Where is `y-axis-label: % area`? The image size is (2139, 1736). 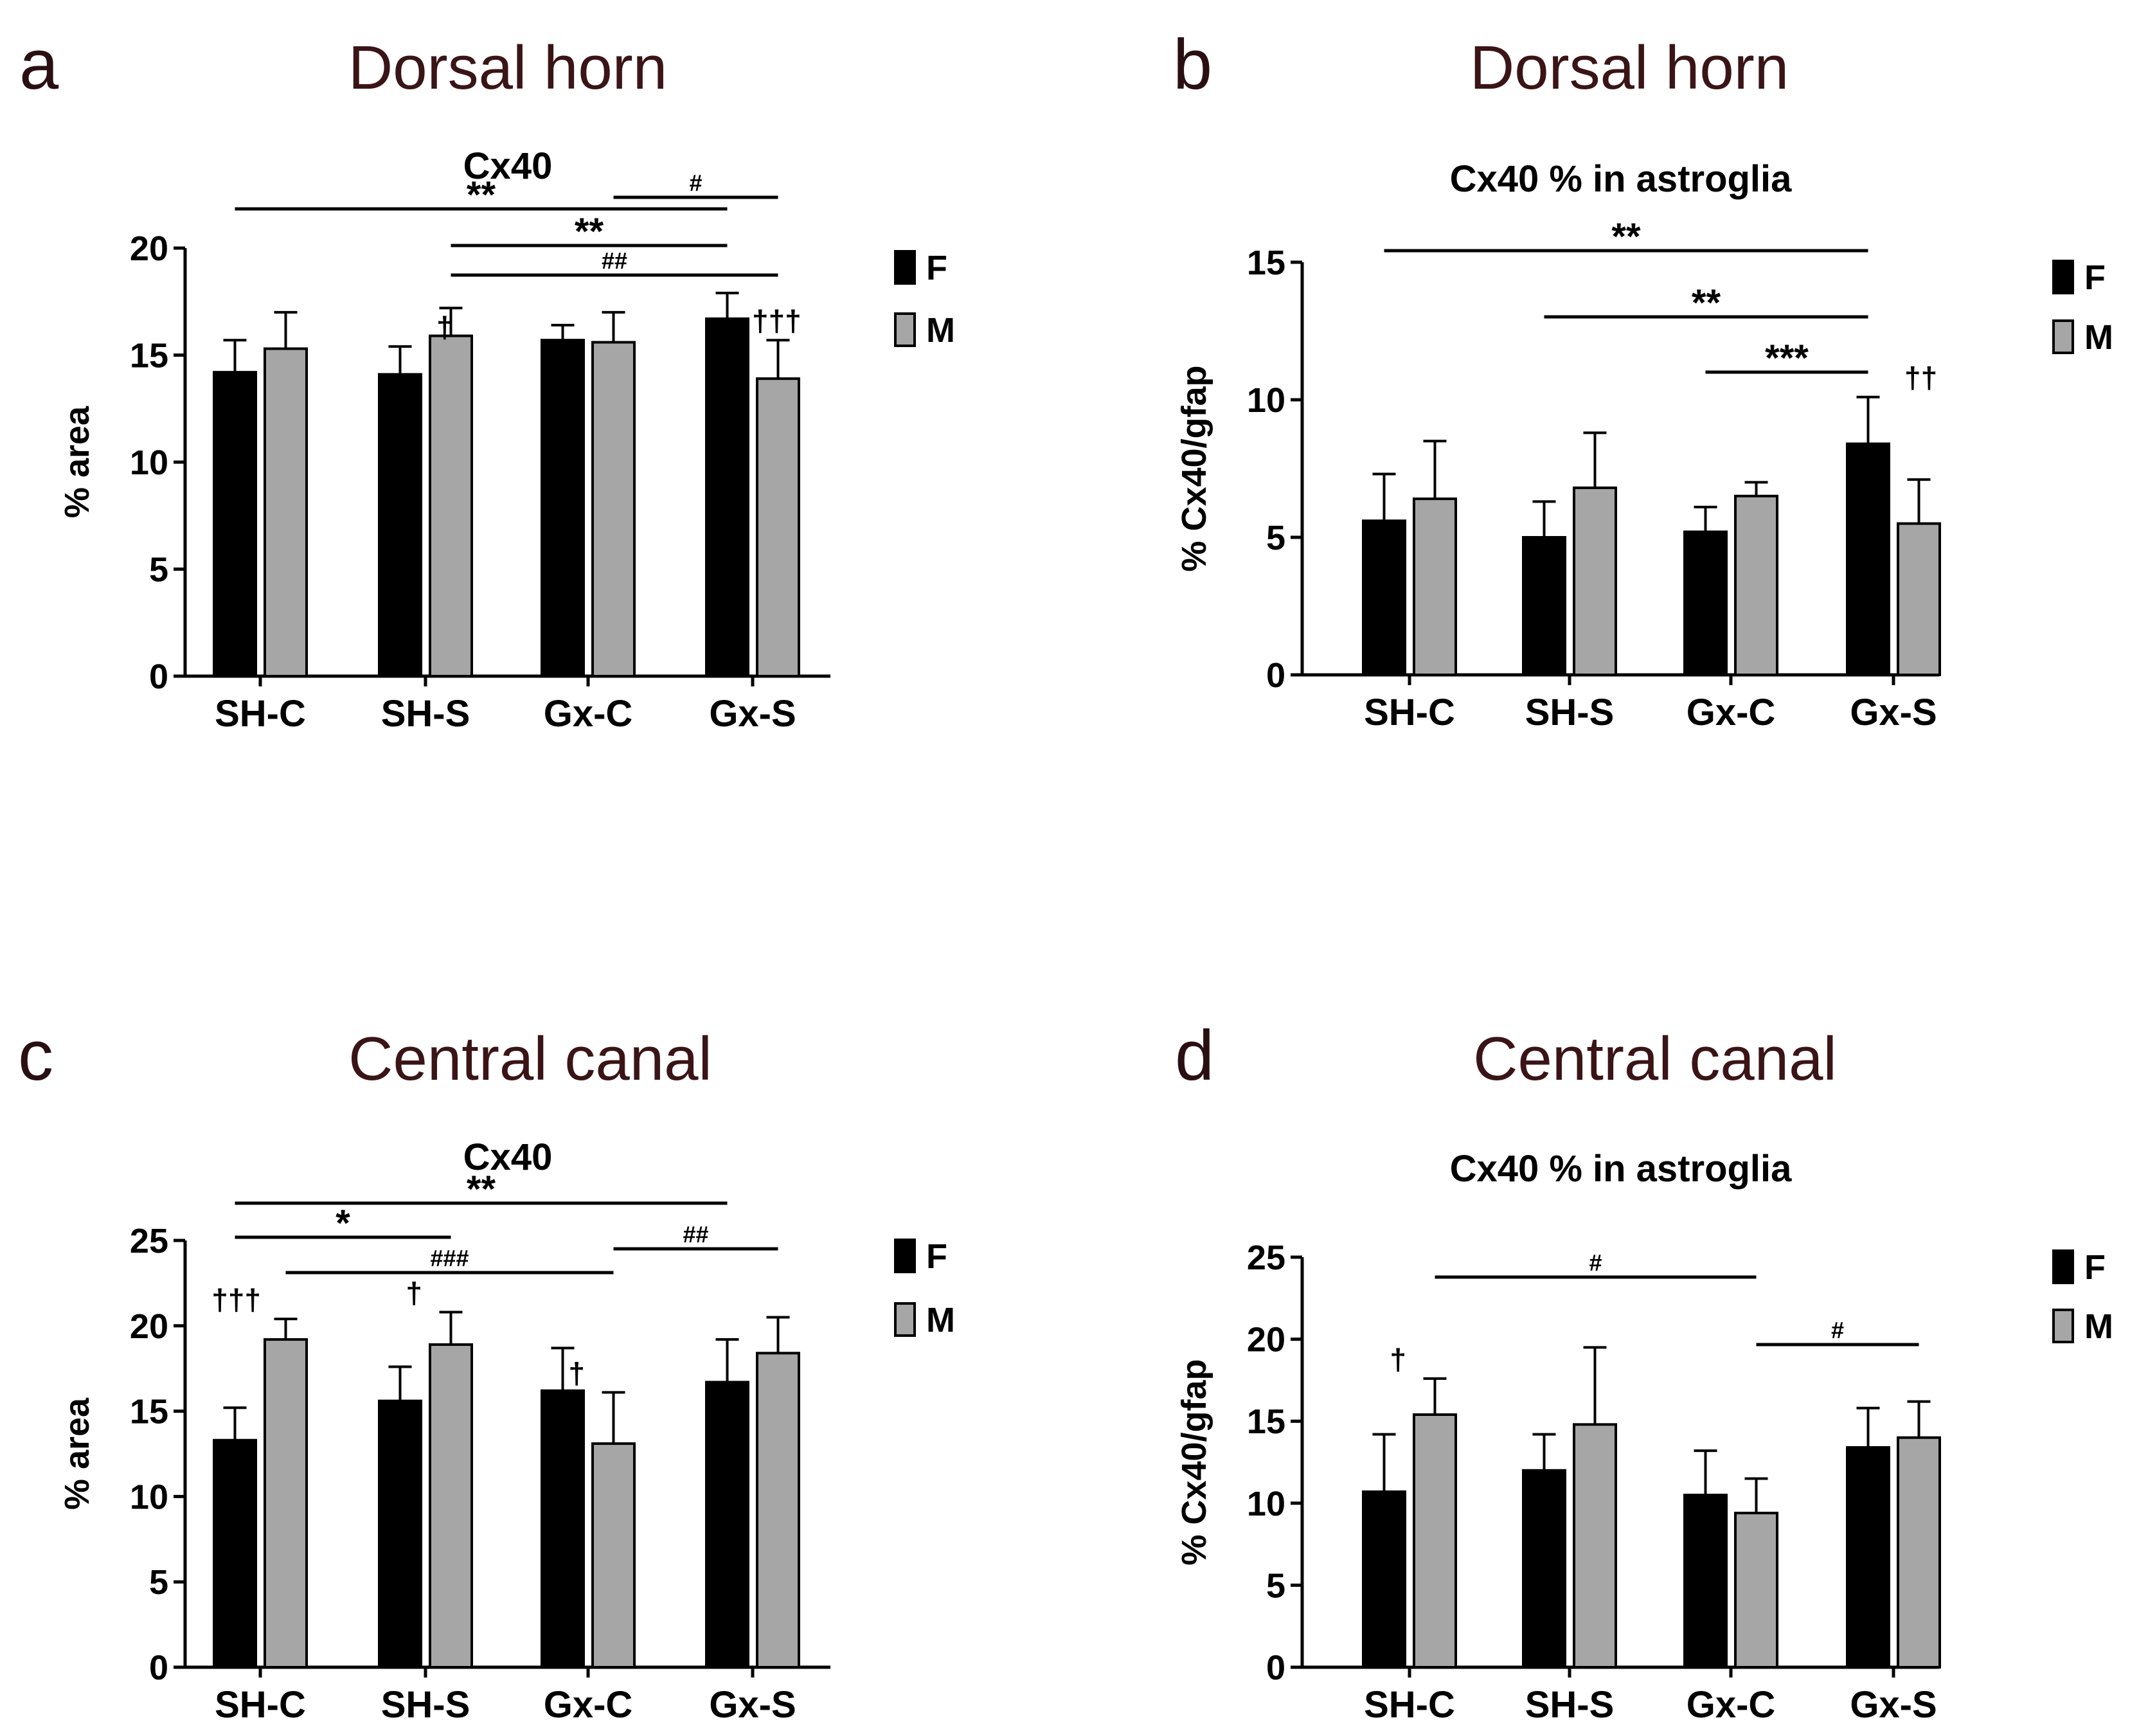
y-axis-label: % area is located at coordinates (77, 1453).